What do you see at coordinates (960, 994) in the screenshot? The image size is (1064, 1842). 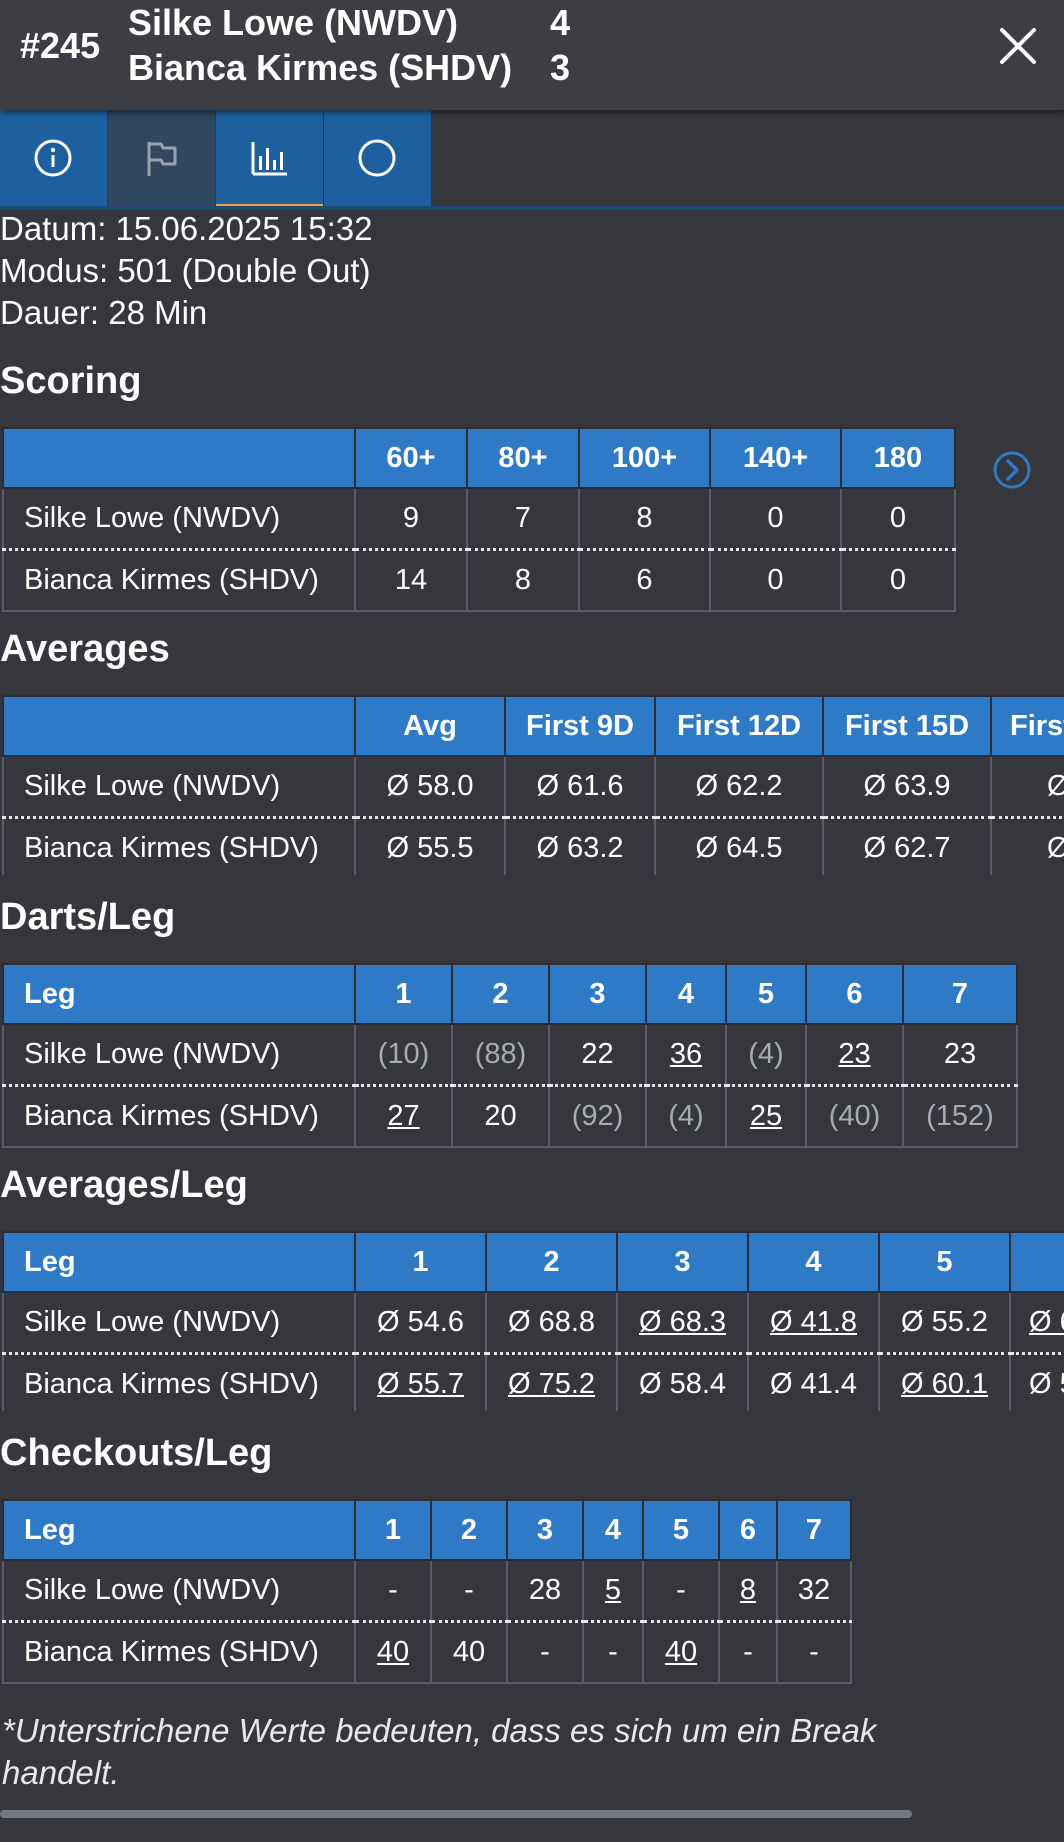 I see `darts-leg-header: 7` at bounding box center [960, 994].